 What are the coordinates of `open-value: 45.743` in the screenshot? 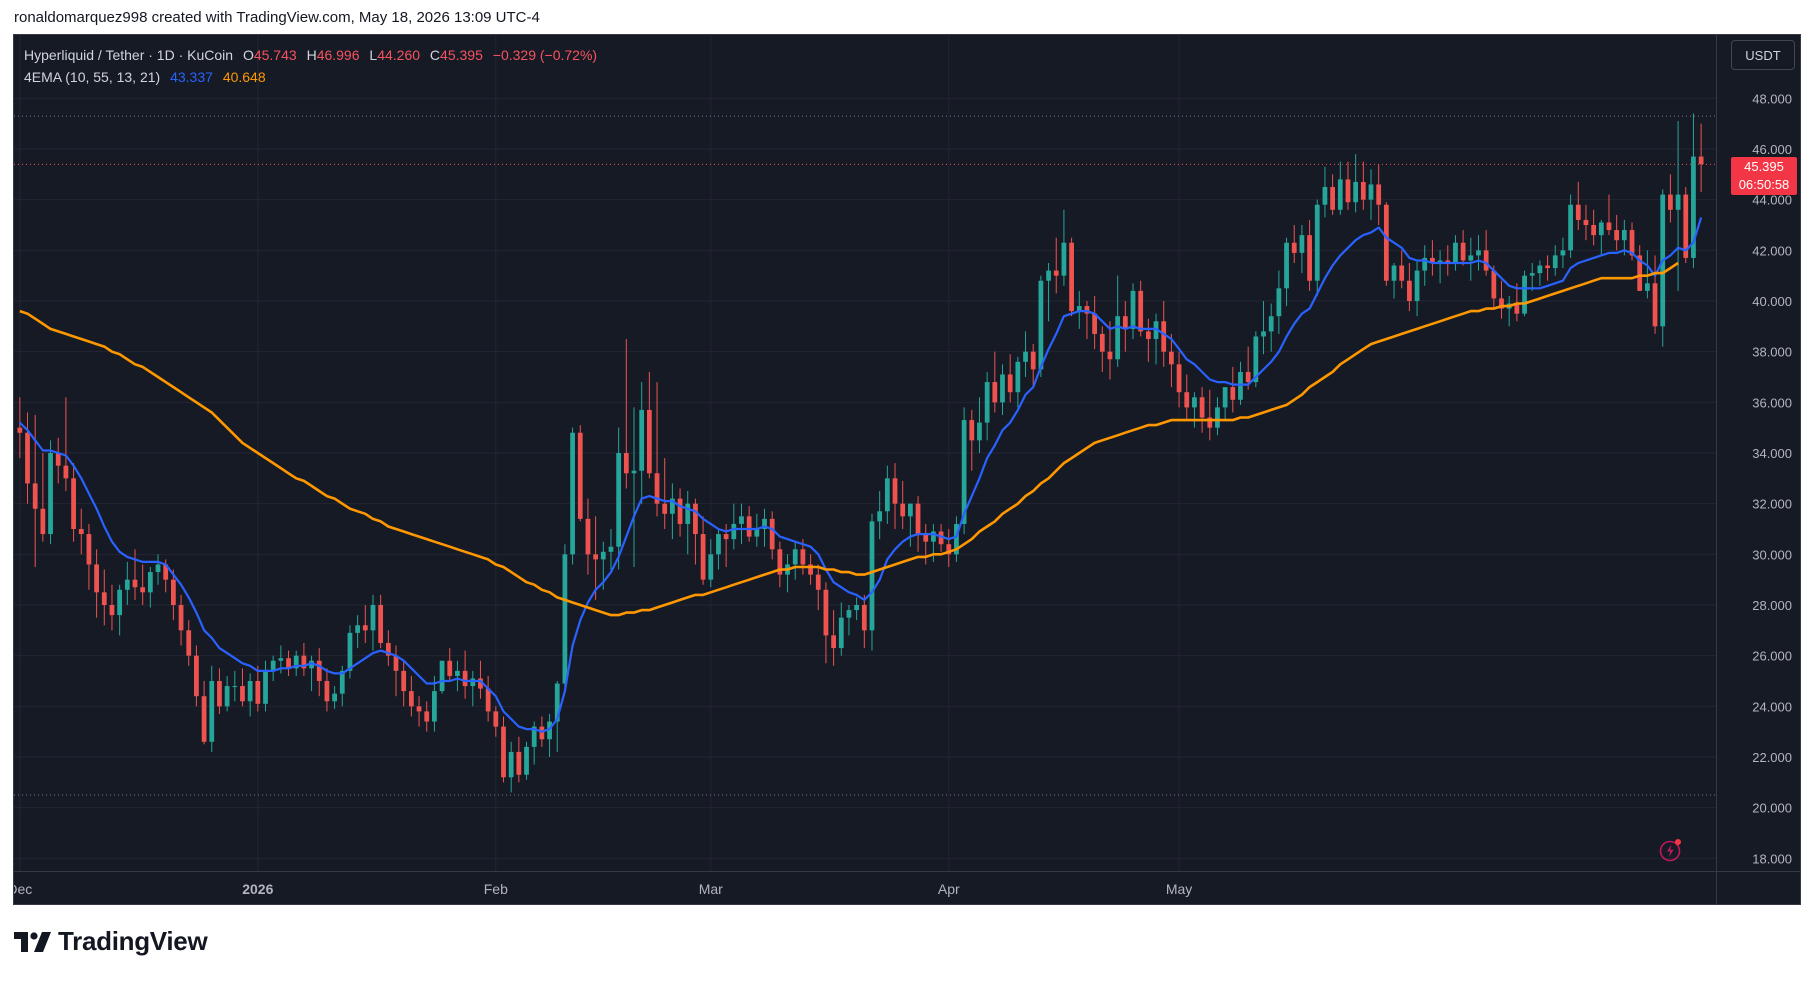 It's located at (275, 55).